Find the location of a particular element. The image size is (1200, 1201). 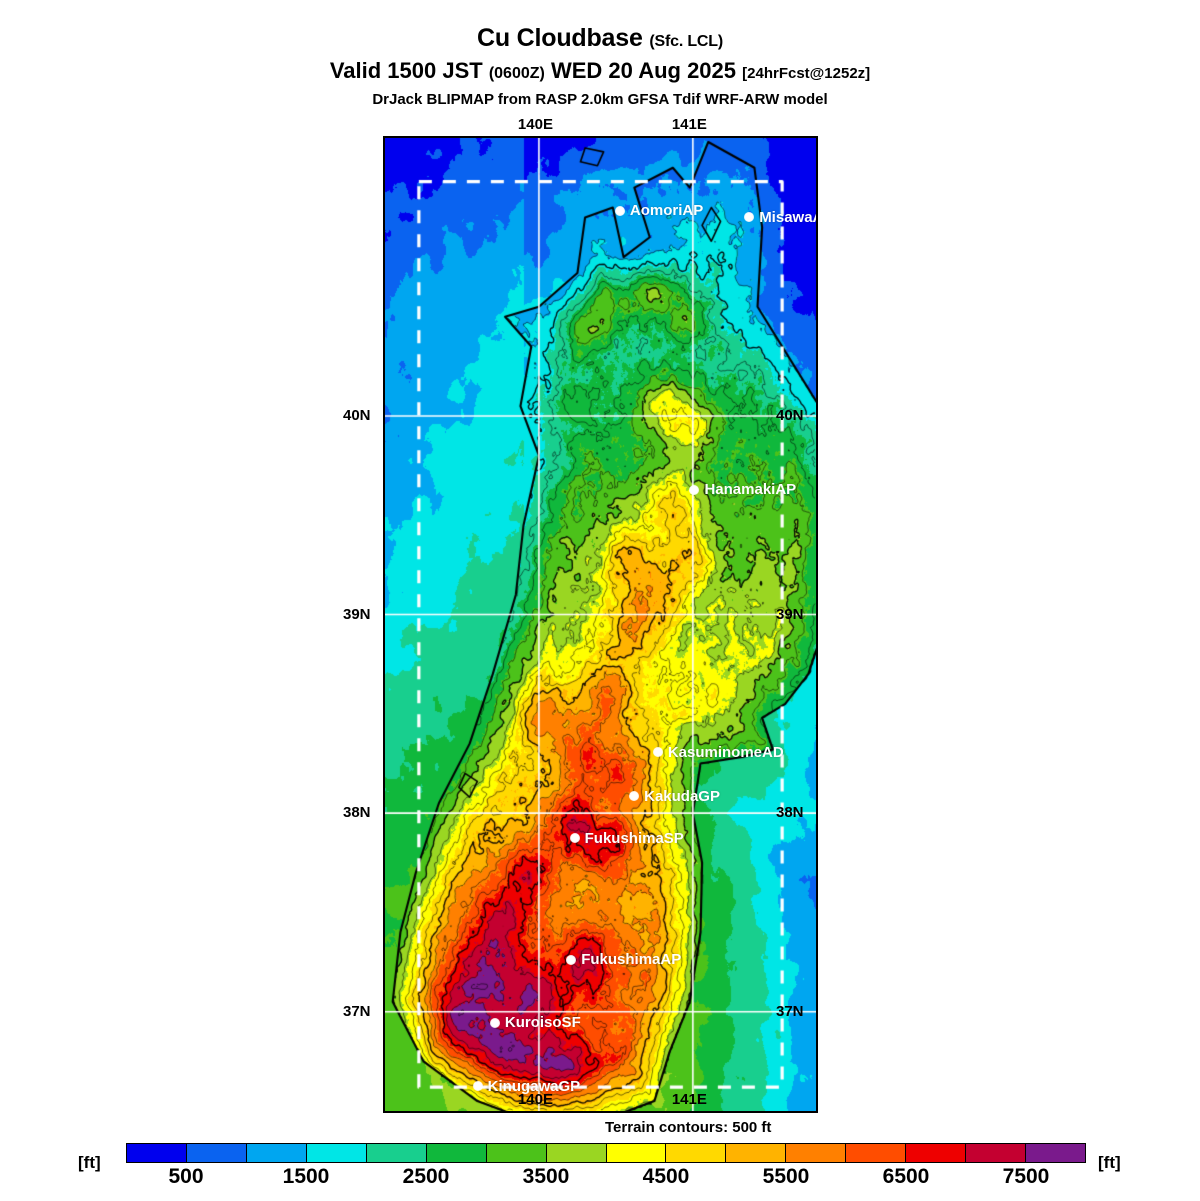

station-label: HanamakiAP is located at coordinates (750, 490).